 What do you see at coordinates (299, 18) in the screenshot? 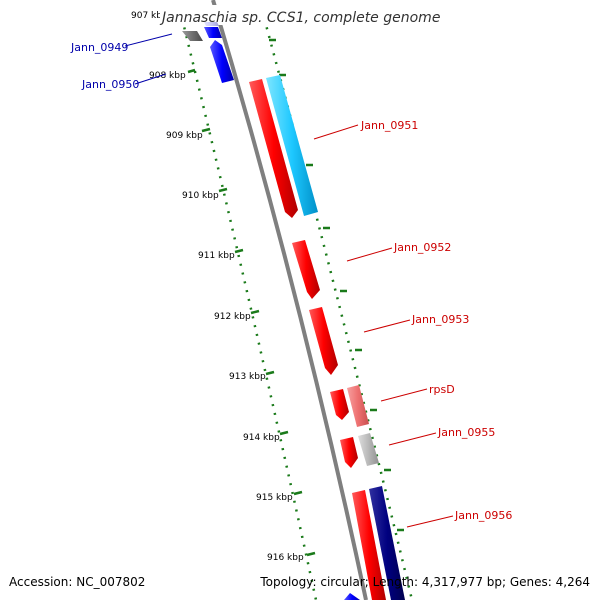
I see `map-title: Jannaschia sp. CCS1, complete genome` at bounding box center [299, 18].